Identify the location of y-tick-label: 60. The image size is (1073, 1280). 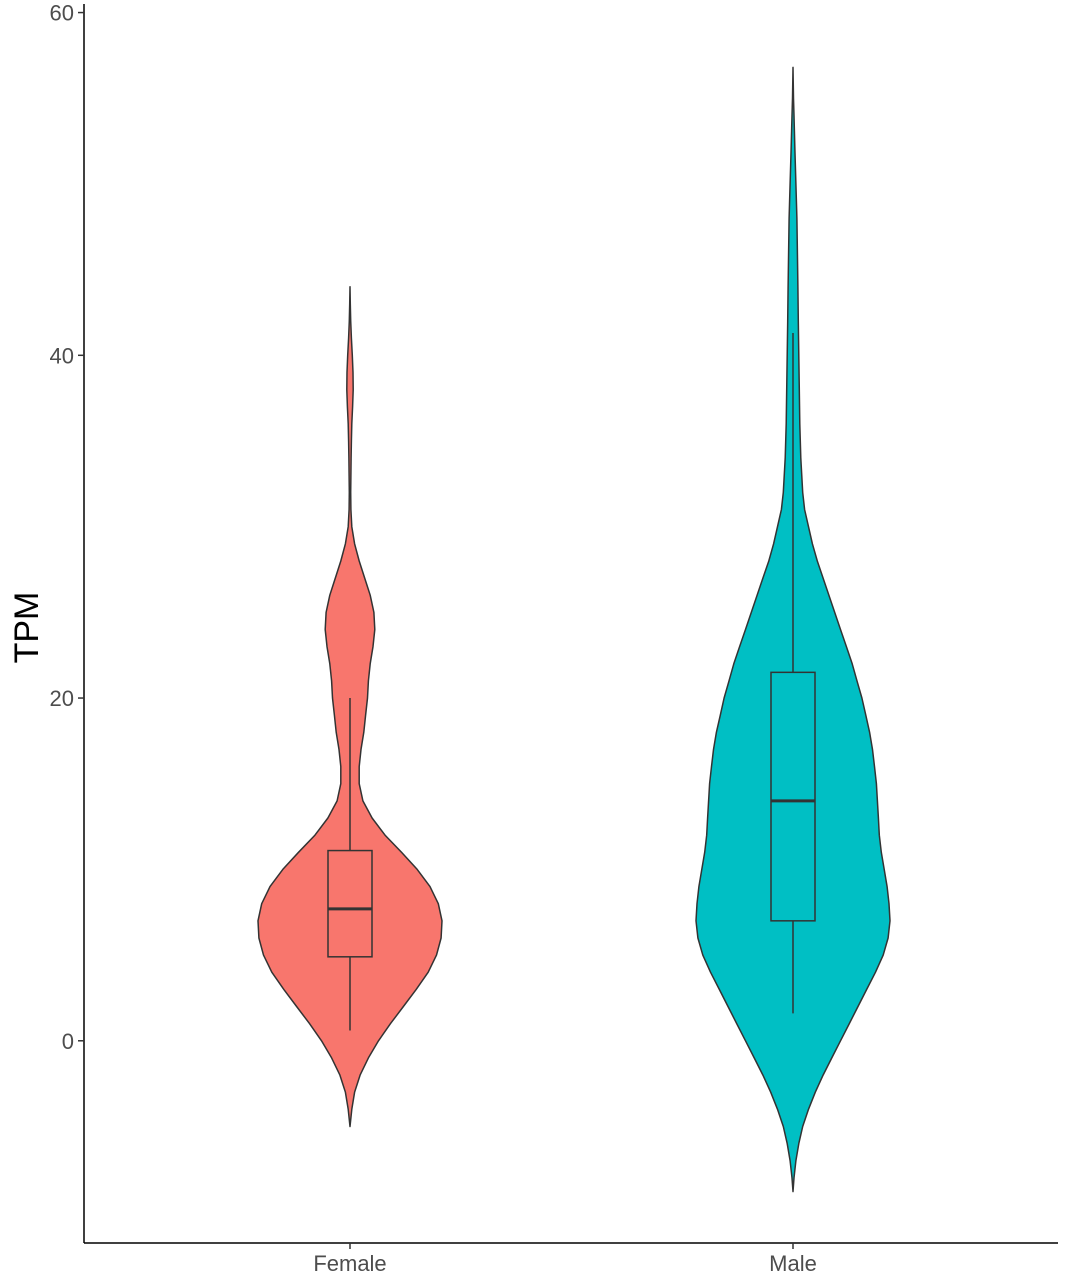
(62, 13).